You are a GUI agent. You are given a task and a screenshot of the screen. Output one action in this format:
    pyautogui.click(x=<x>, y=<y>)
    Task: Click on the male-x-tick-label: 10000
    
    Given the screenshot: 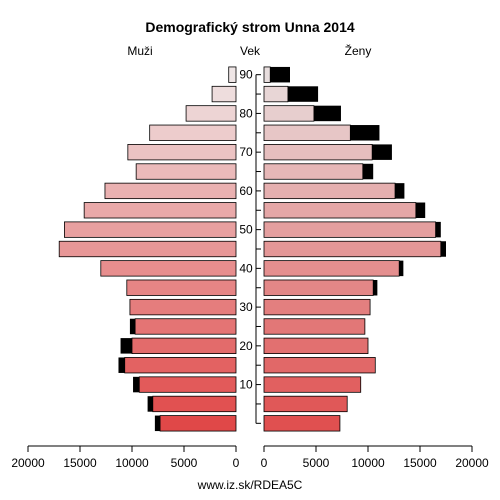 What is the action you would take?
    pyautogui.click(x=132, y=463)
    